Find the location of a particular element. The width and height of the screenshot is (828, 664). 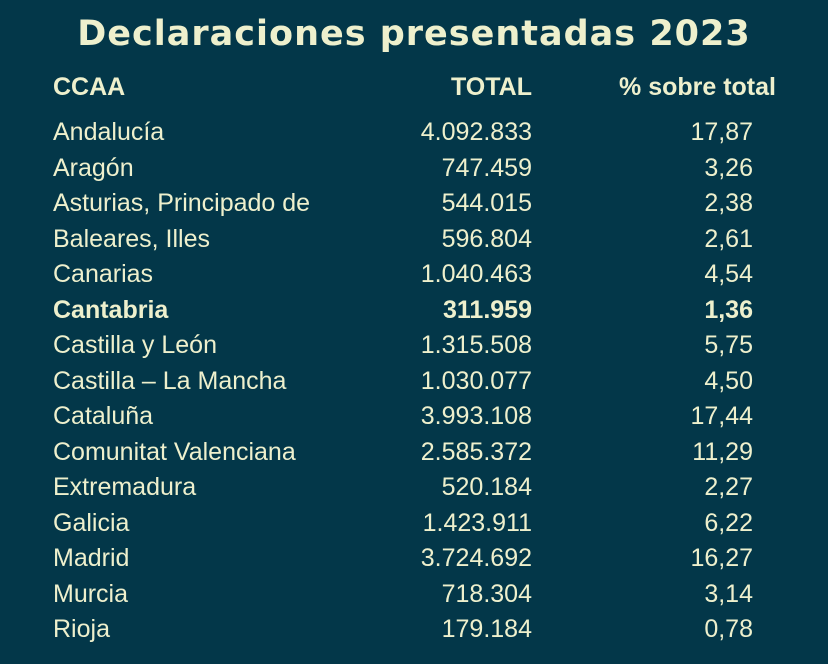

cell-percent: 17,44 is located at coordinates (721, 416).